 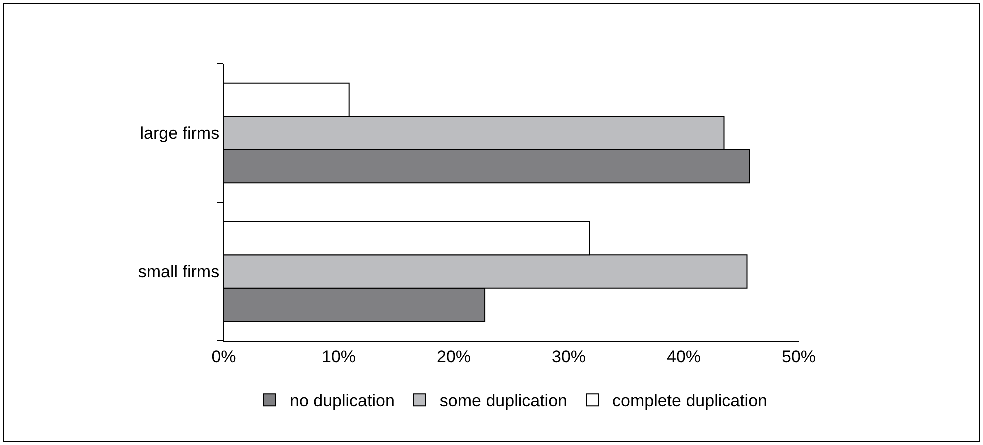 What do you see at coordinates (224, 356) in the screenshot?
I see `x-tick-label: 0%` at bounding box center [224, 356].